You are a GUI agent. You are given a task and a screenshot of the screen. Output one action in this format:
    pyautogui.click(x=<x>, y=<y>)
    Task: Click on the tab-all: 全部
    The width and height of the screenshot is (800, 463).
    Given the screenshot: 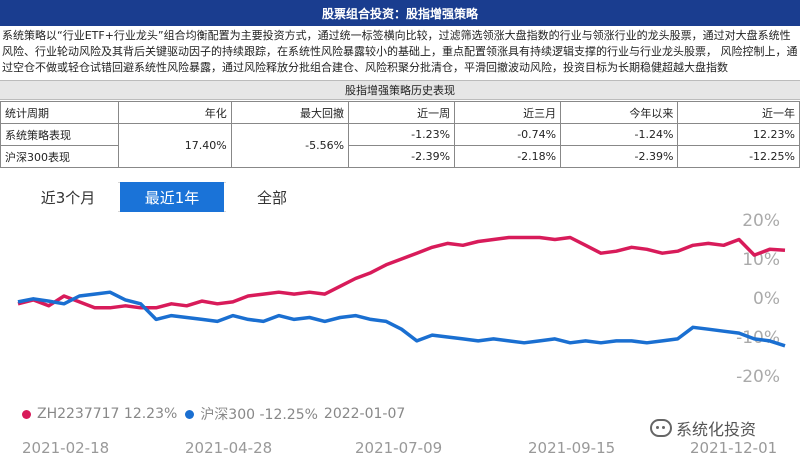 What is the action you would take?
    pyautogui.click(x=272, y=197)
    